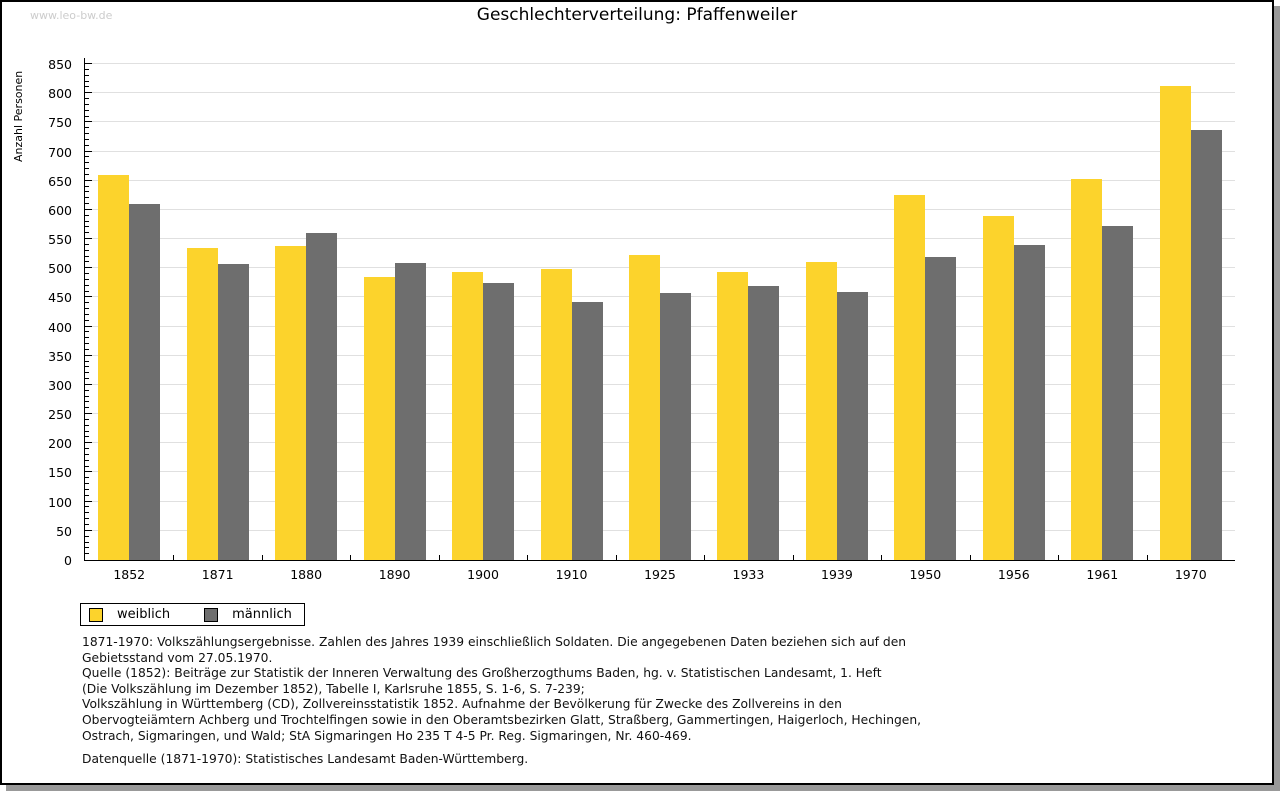 The image size is (1280, 791). I want to click on bar-männlich-1956, so click(1029, 402).